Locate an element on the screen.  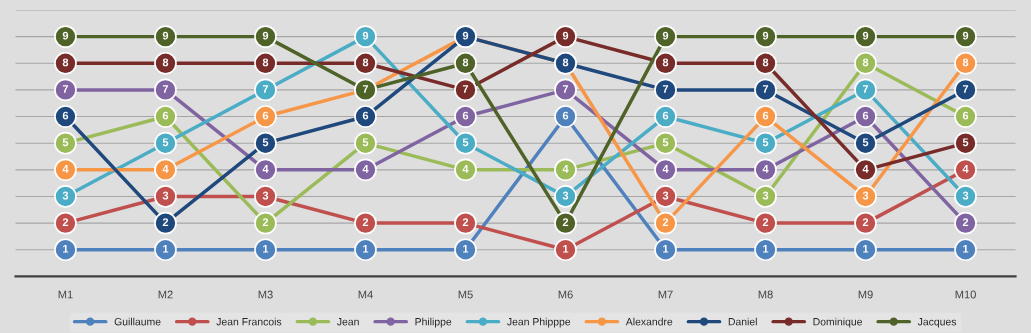
x-tick-label: M6 is located at coordinates (565, 294).